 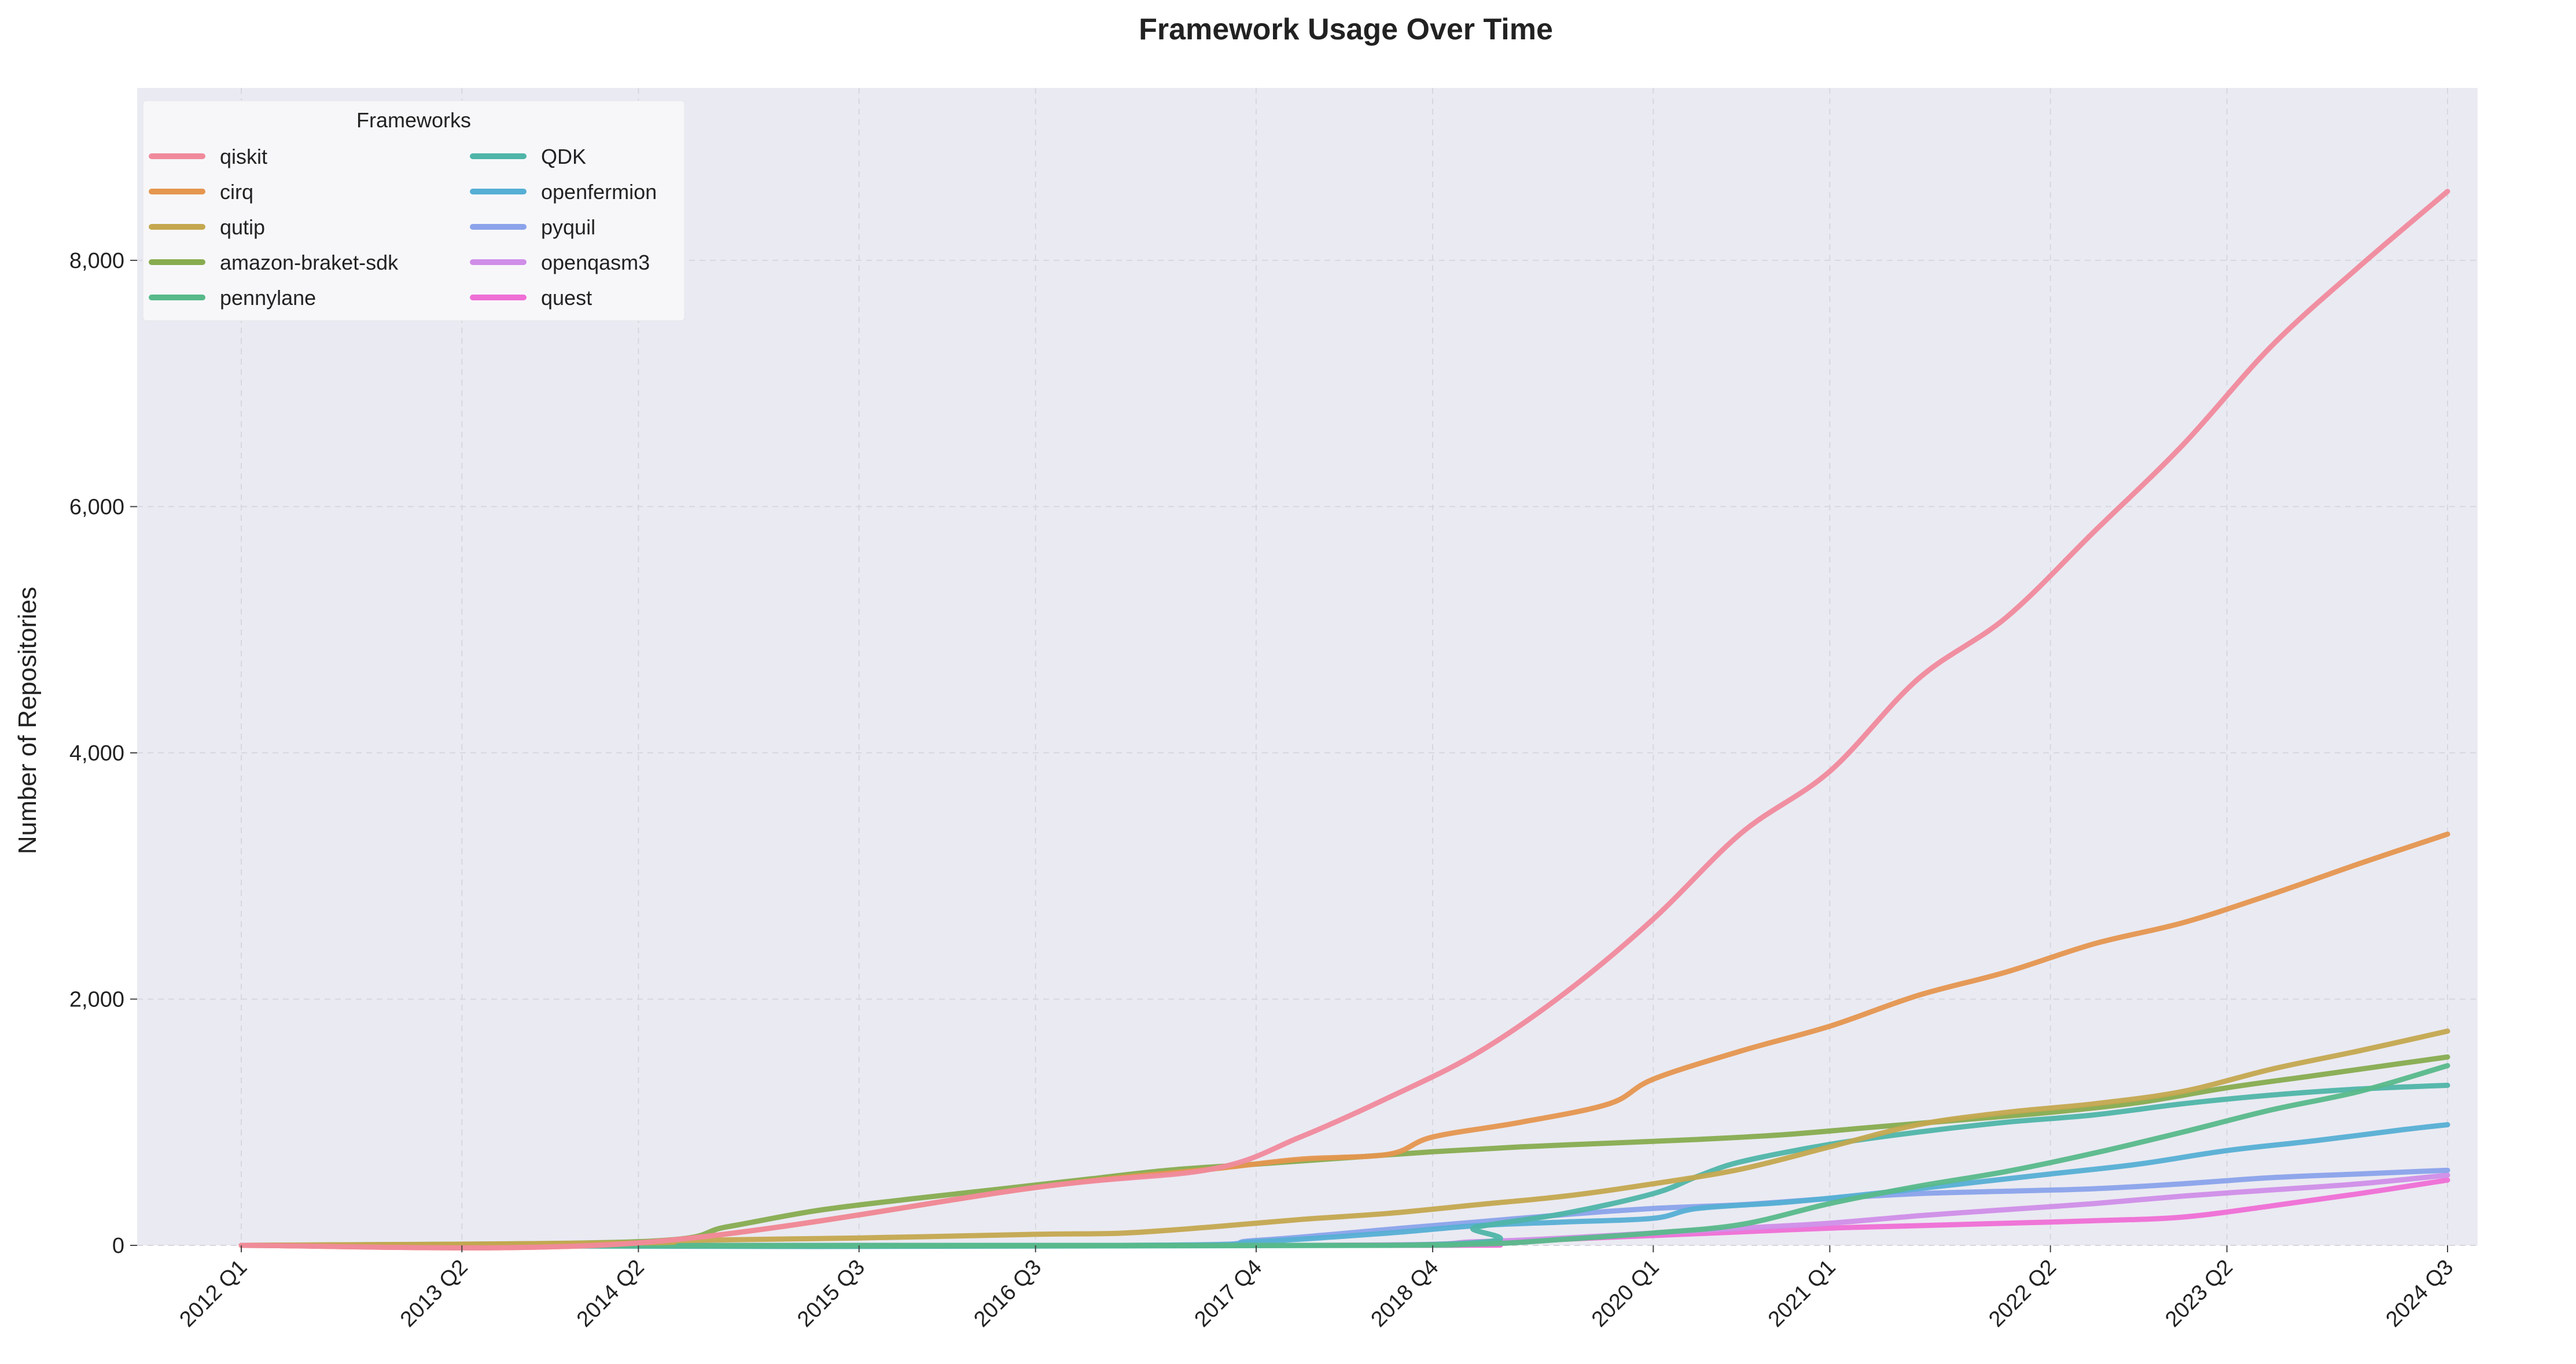 What do you see at coordinates (2199, 1293) in the screenshot?
I see `x-tick-label: 2023 Q2` at bounding box center [2199, 1293].